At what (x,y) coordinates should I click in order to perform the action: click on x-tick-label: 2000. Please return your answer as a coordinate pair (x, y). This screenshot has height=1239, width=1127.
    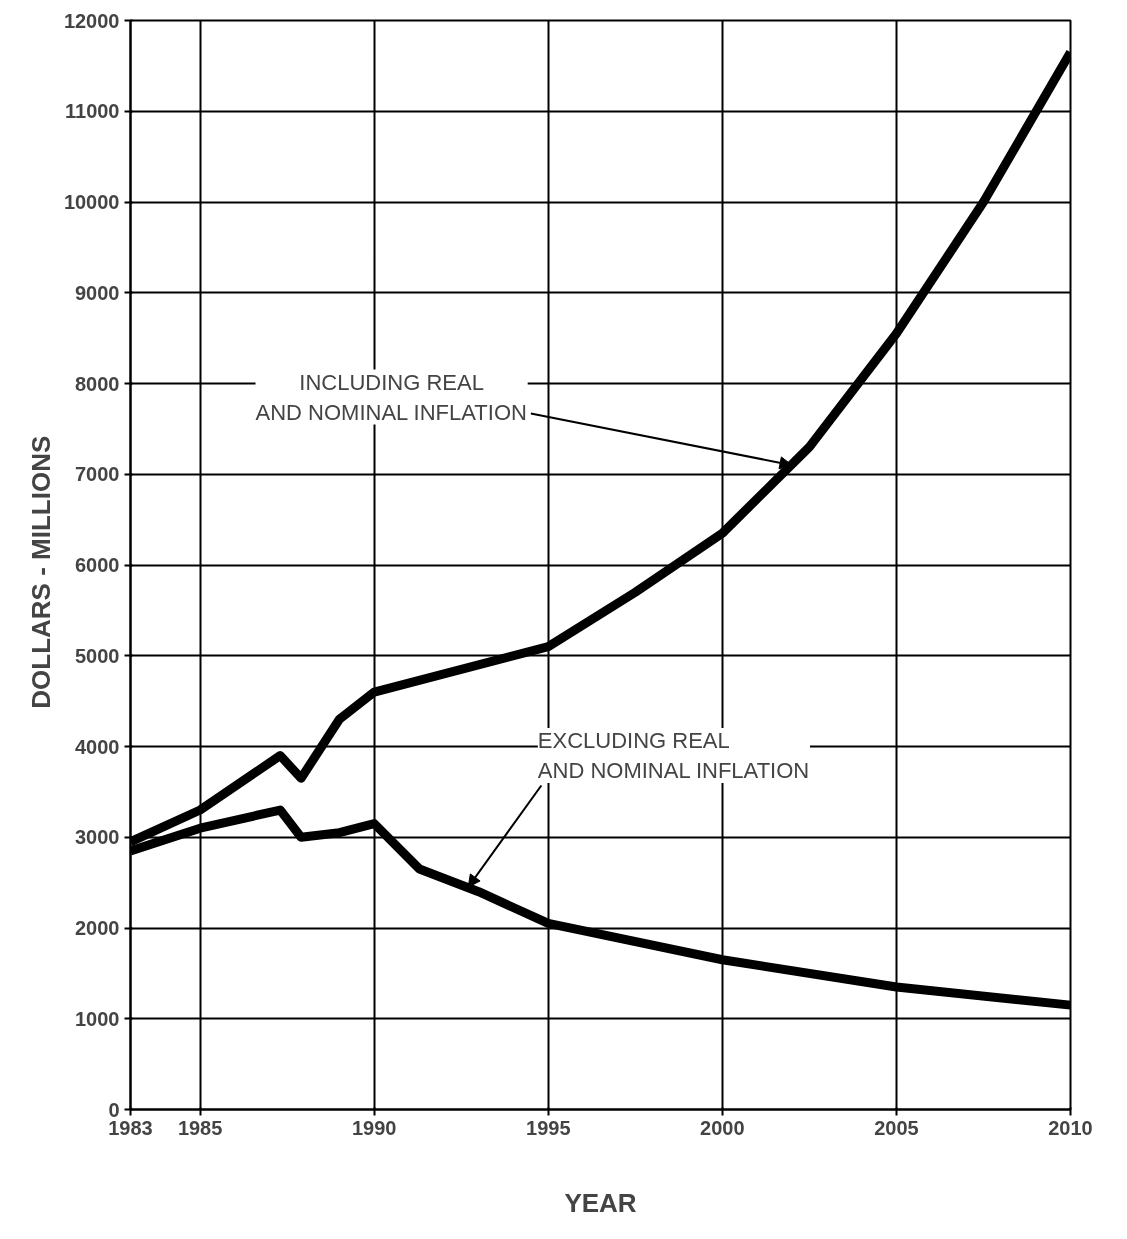
    Looking at the image, I should click on (722, 1127).